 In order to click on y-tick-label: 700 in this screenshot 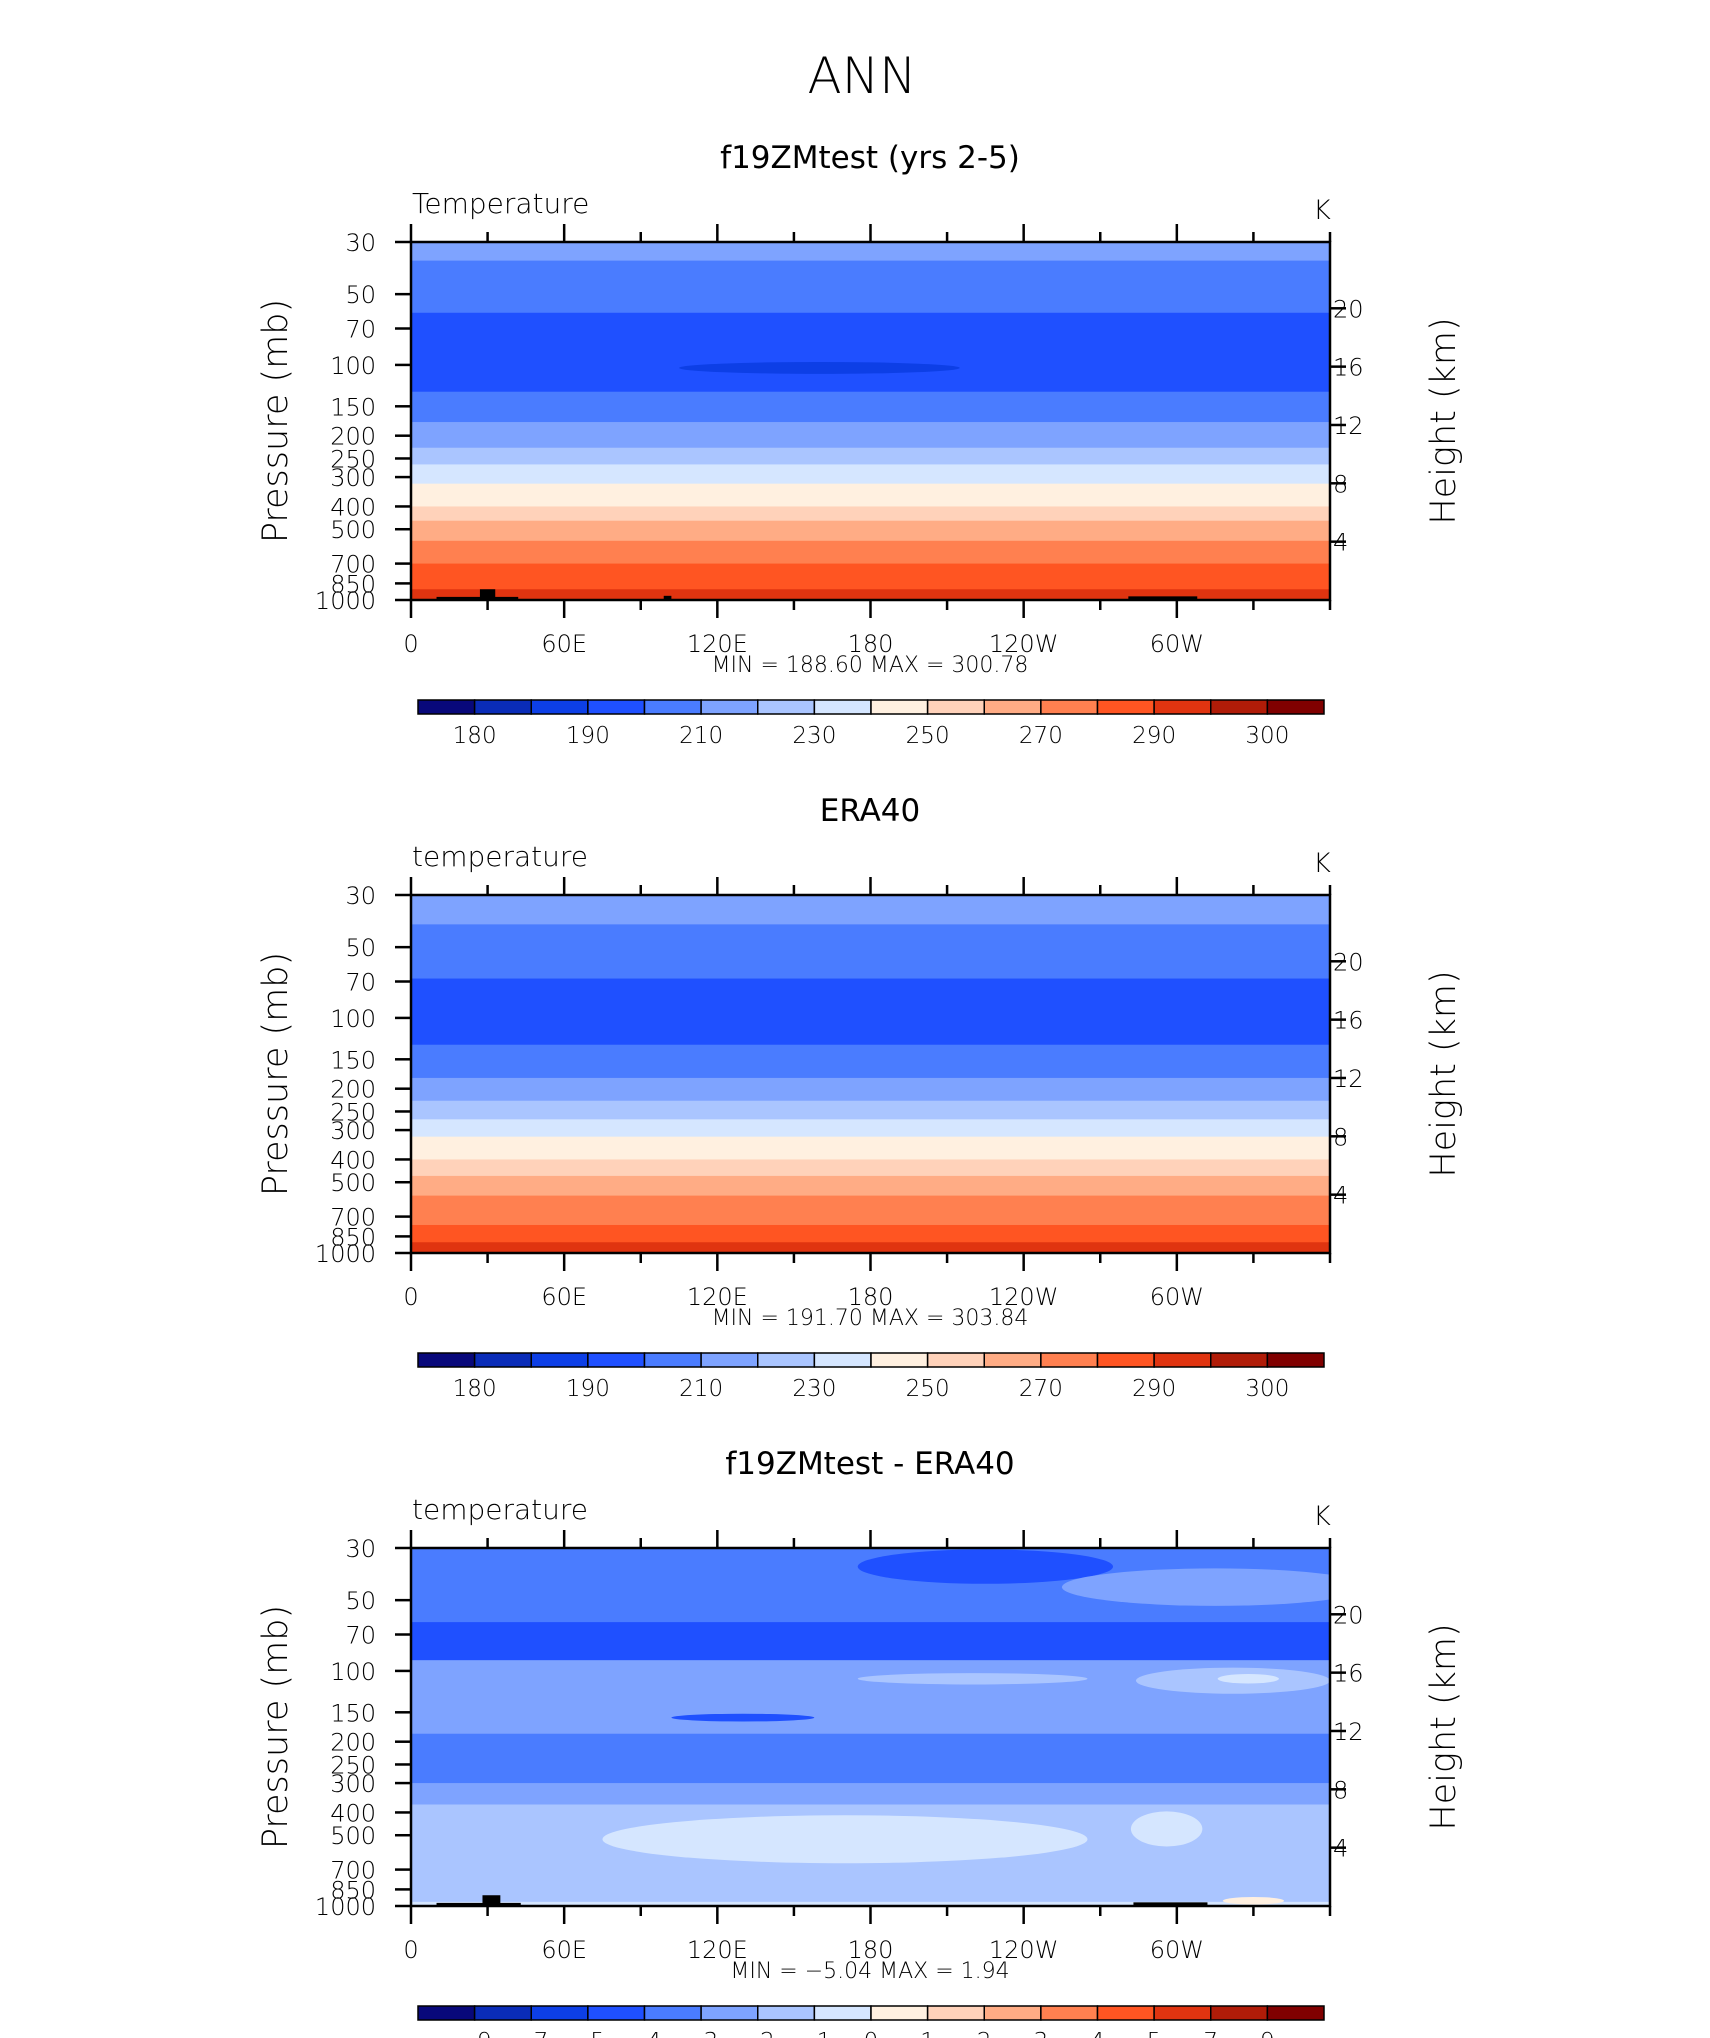, I will do `click(353, 565)`.